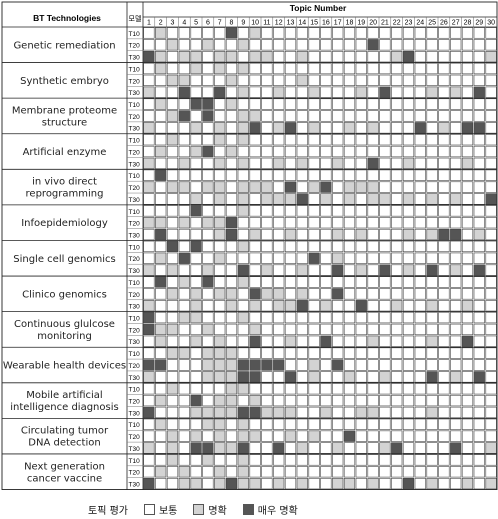  Describe the element at coordinates (248, 509) in the screenshot. I see `legend-swatch-very-clear` at that location.